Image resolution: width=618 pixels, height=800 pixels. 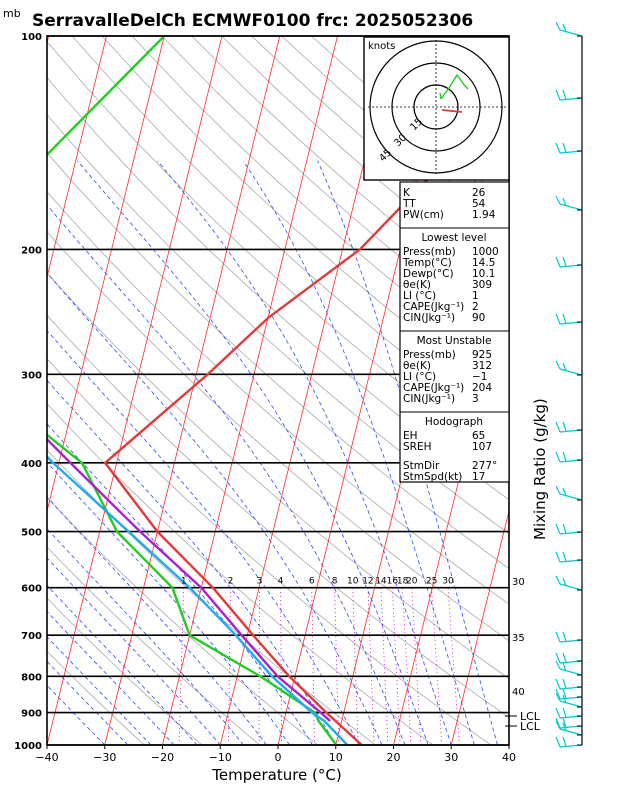 What do you see at coordinates (403, 582) in the screenshot?
I see `mixing-ratio-label: 18` at bounding box center [403, 582].